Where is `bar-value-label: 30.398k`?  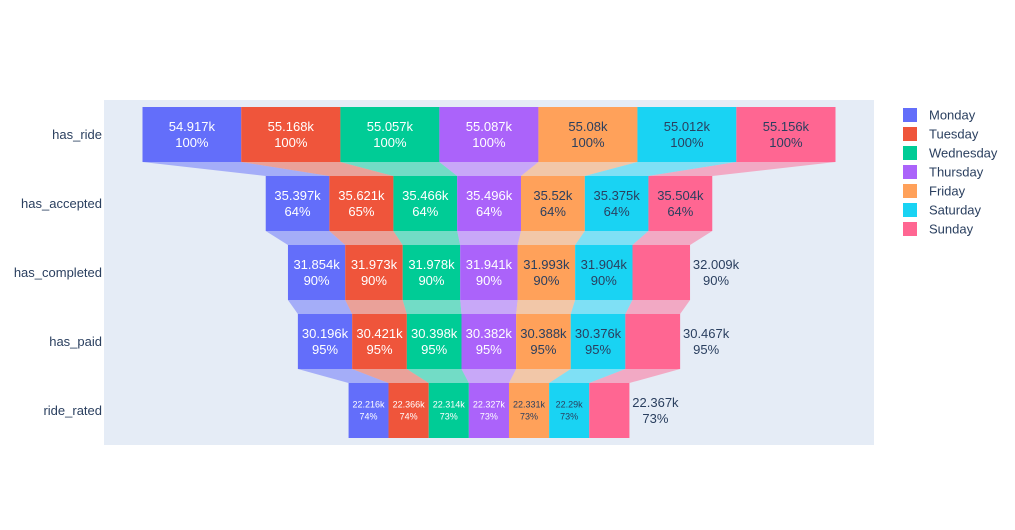 bar-value-label: 30.398k is located at coordinates (434, 333).